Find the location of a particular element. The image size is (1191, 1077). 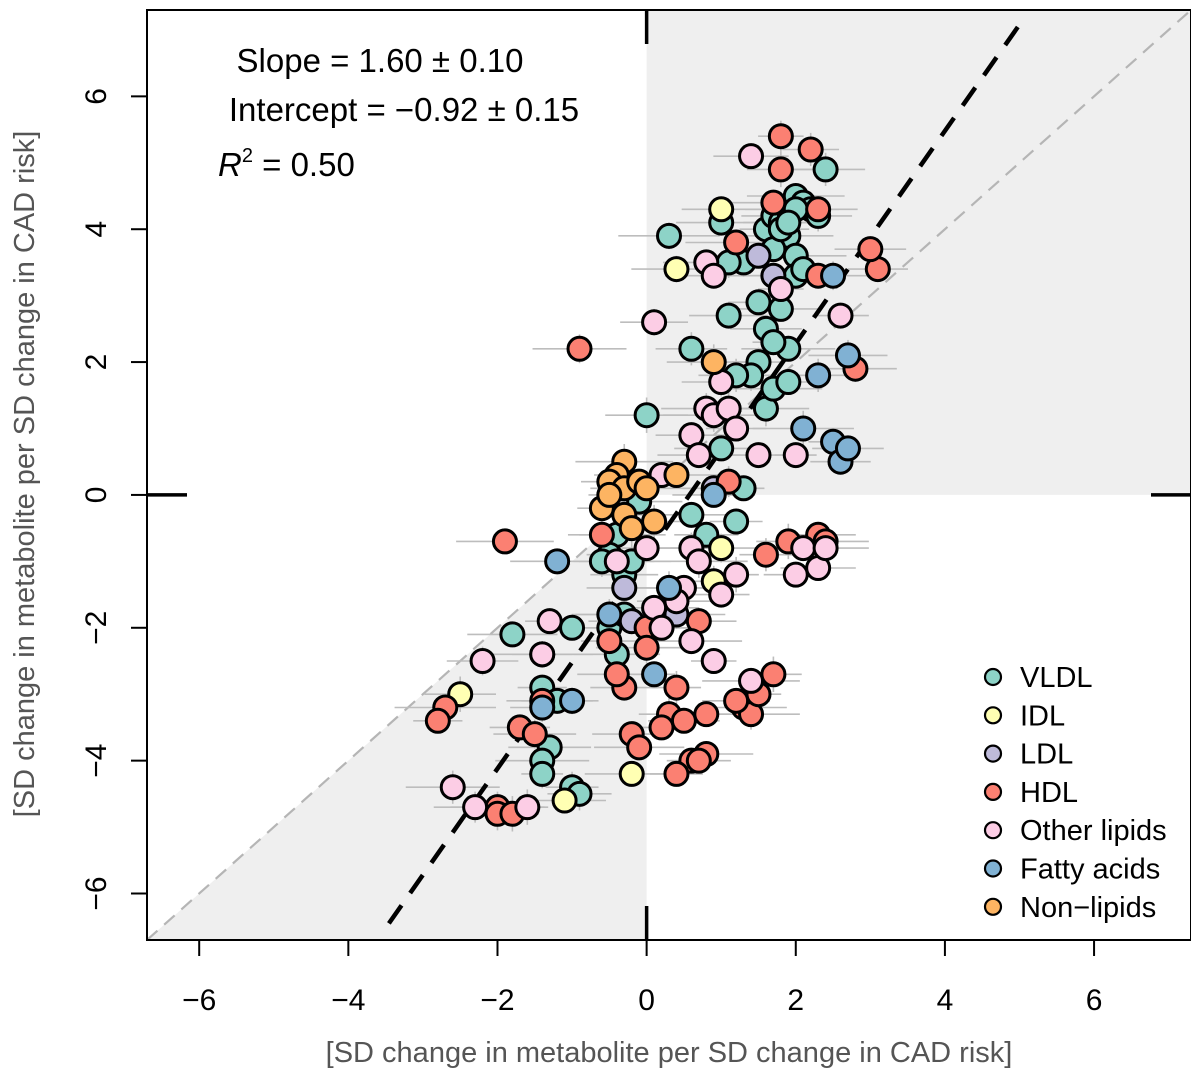

x-tick-label: 0 is located at coordinates (646, 1000).